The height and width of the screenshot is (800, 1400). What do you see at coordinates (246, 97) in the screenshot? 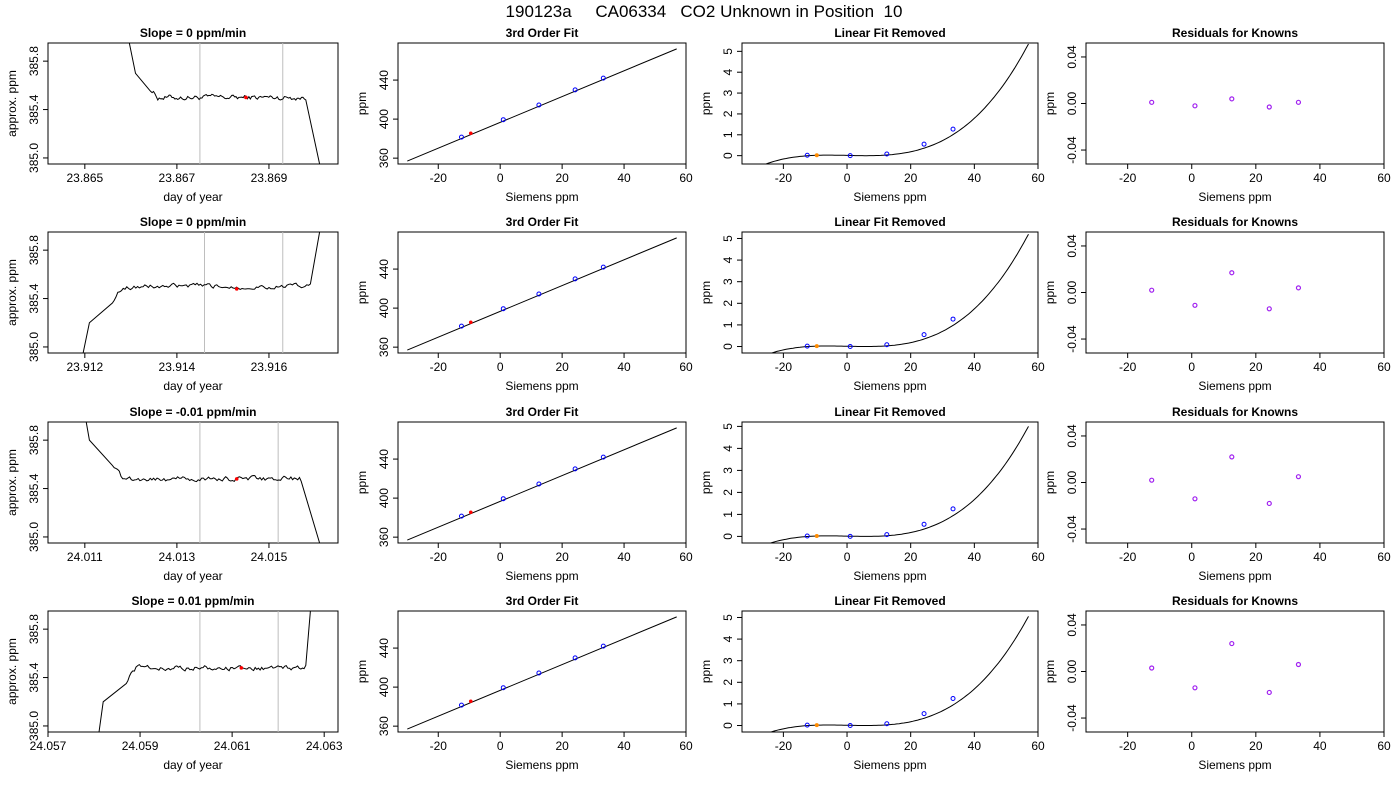
I see `unknown-mean-point` at bounding box center [246, 97].